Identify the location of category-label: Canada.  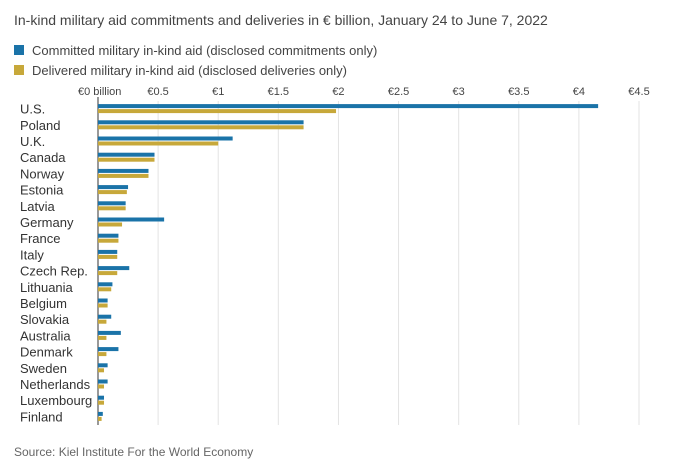
(43, 157).